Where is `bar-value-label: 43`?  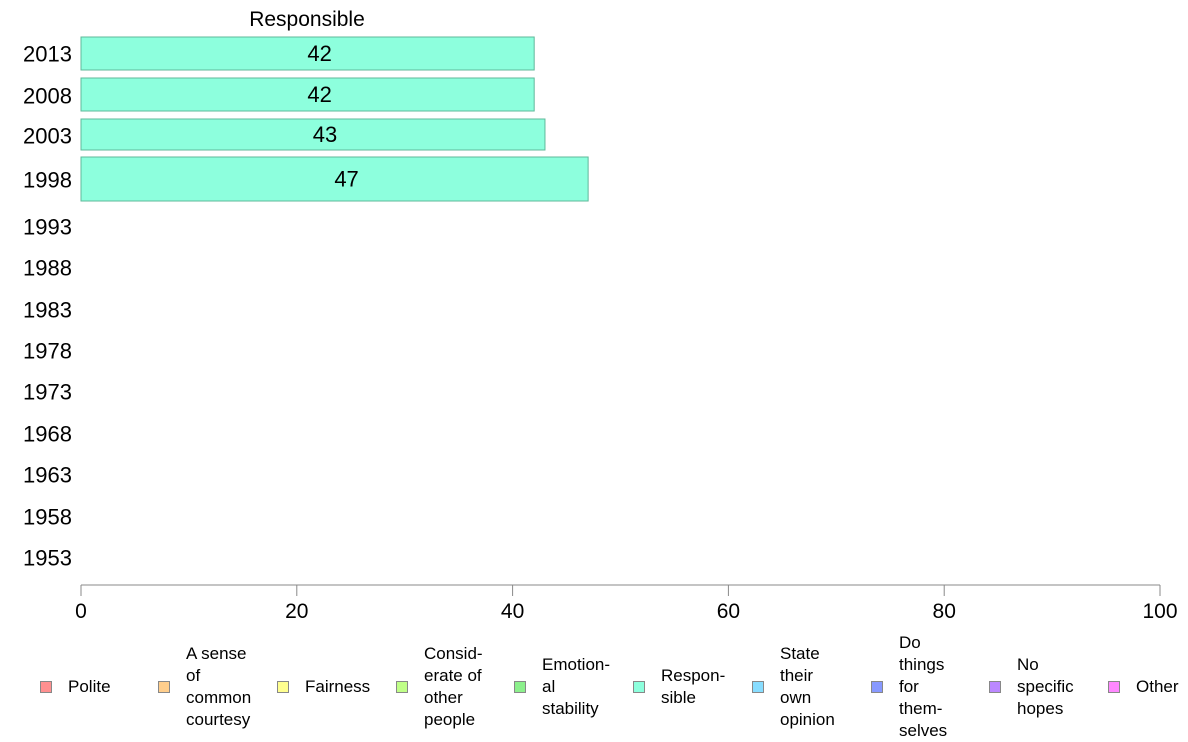 bar-value-label: 43 is located at coordinates (325, 134).